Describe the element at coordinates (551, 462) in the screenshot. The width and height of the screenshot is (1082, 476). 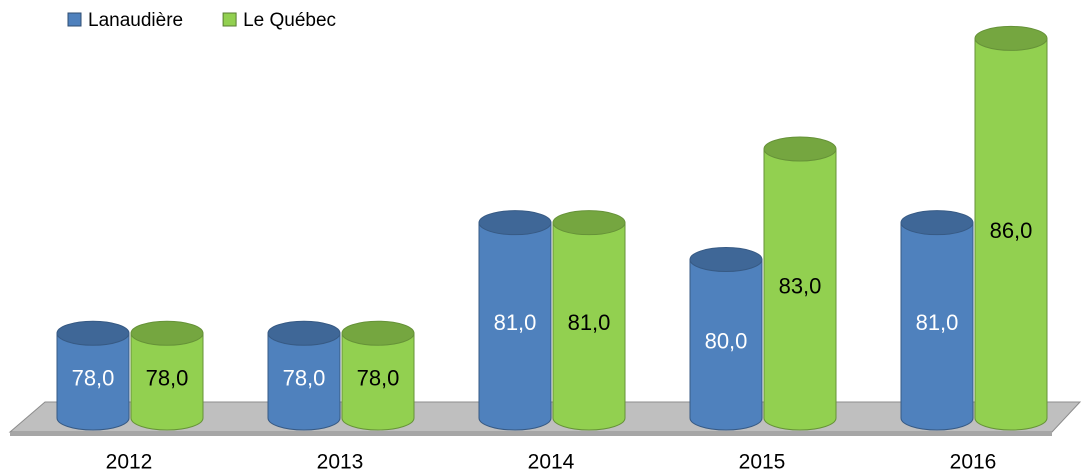
I see `x-tick-label: 2014` at that location.